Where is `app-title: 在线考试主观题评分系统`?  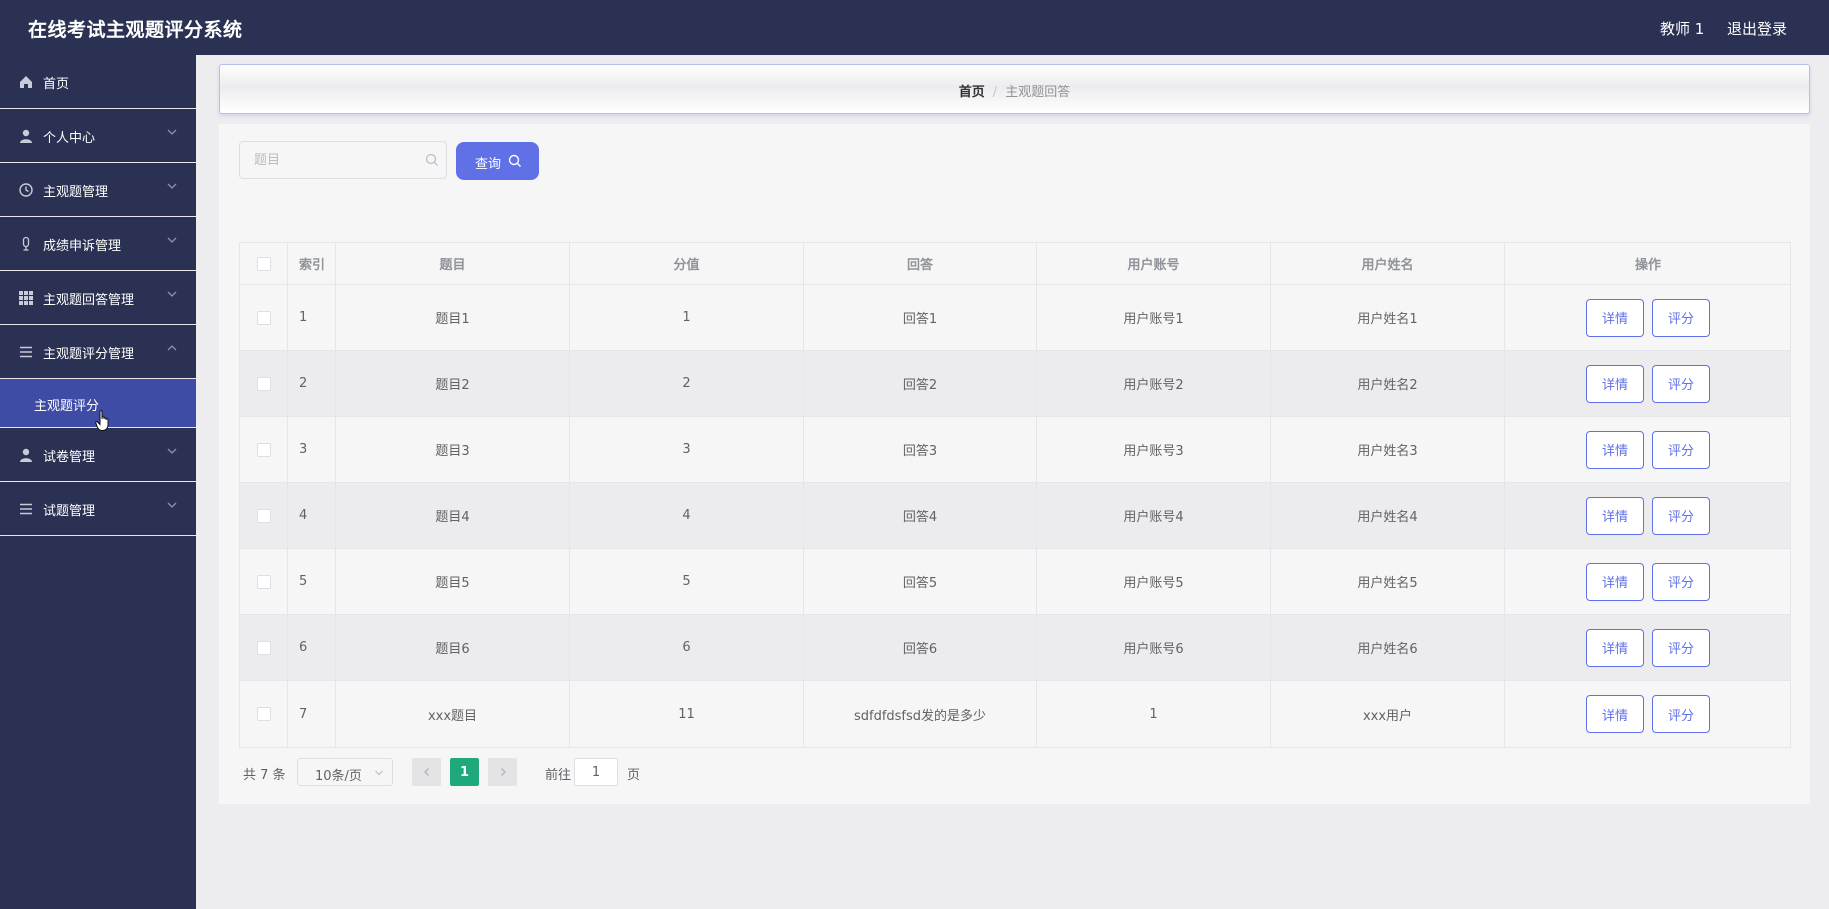 app-title: 在线考试主观题评分系统 is located at coordinates (135, 30).